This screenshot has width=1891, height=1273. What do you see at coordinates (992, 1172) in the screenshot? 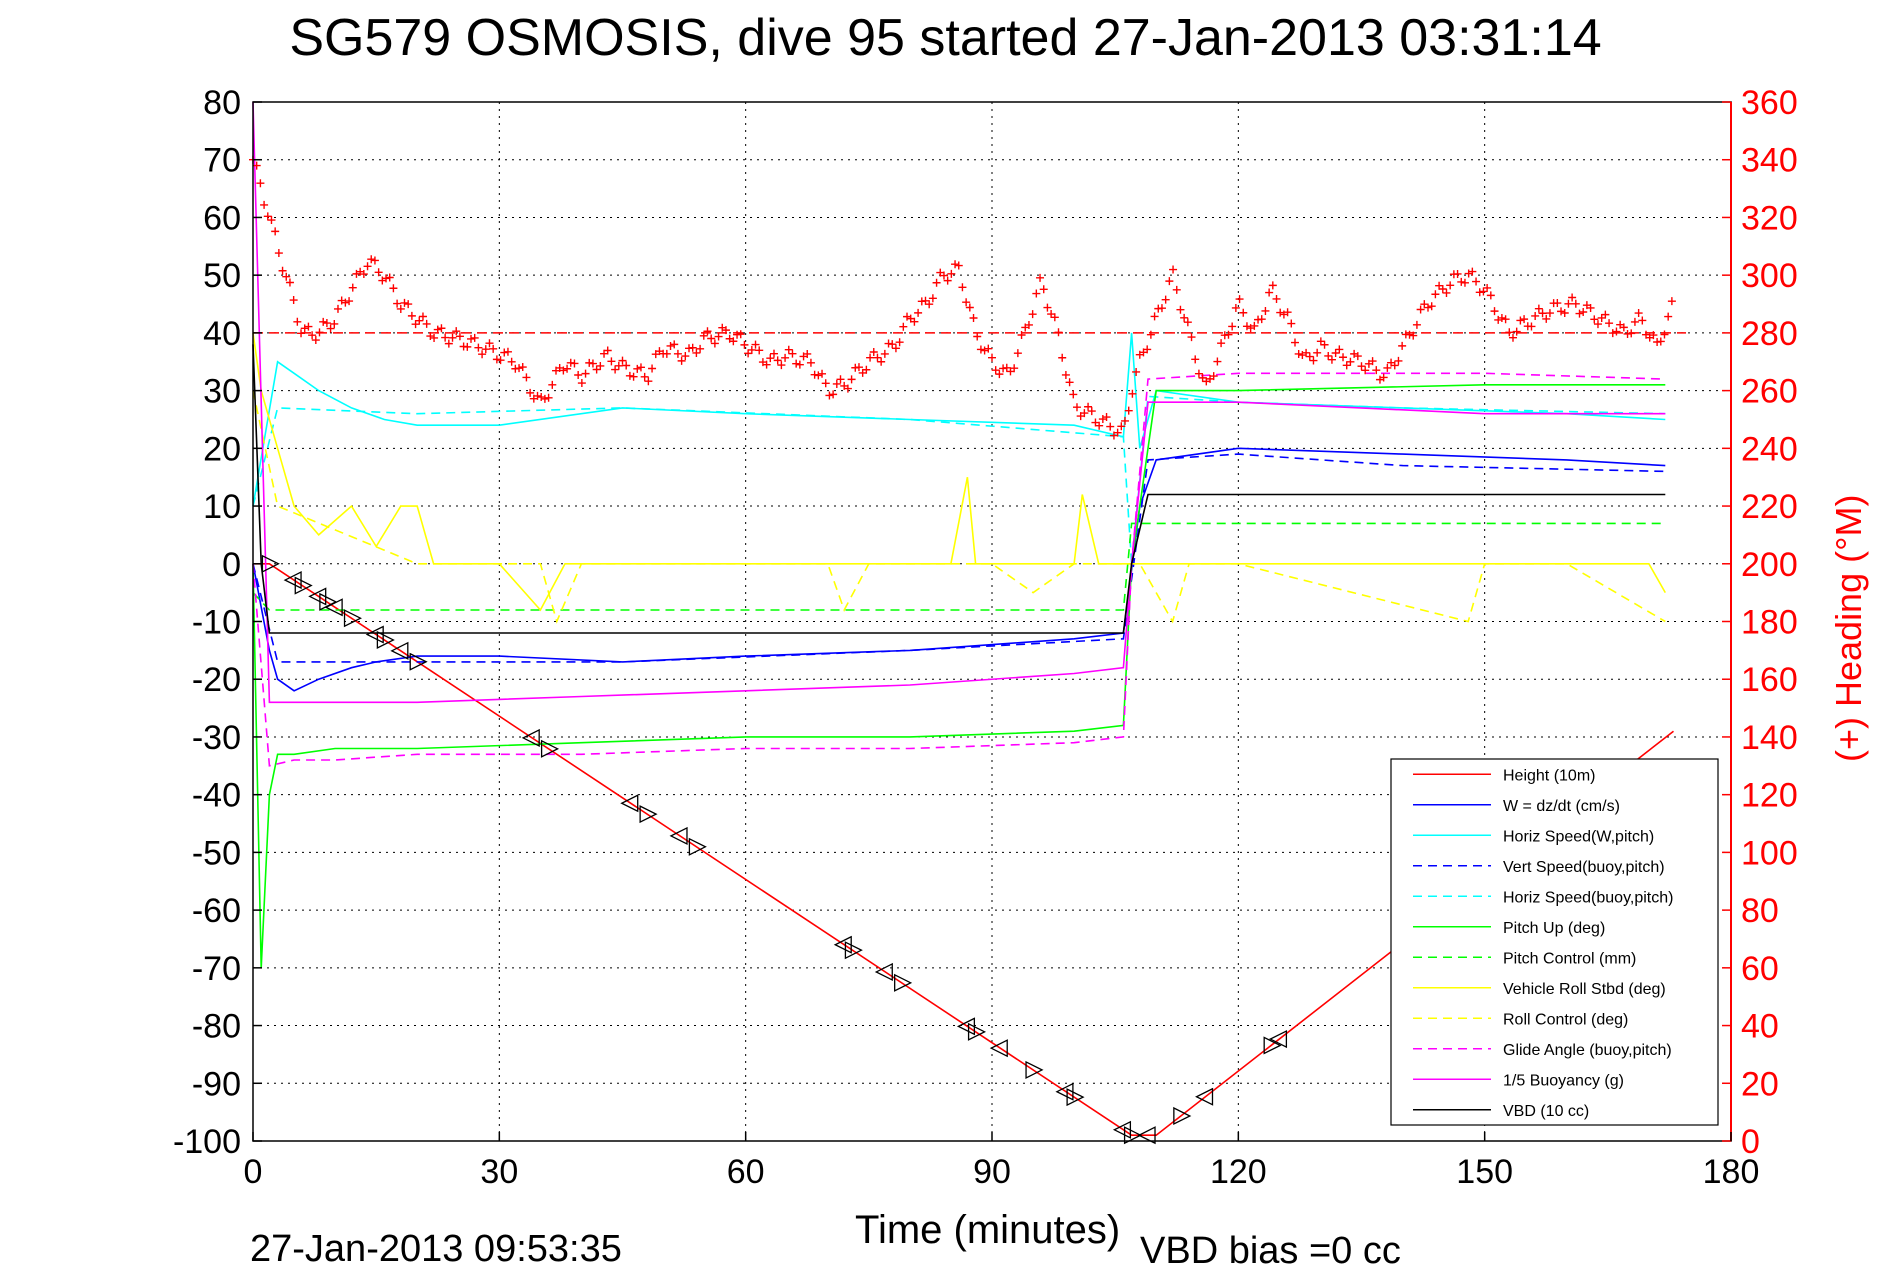
I see `x-tick-label: 90` at bounding box center [992, 1172].